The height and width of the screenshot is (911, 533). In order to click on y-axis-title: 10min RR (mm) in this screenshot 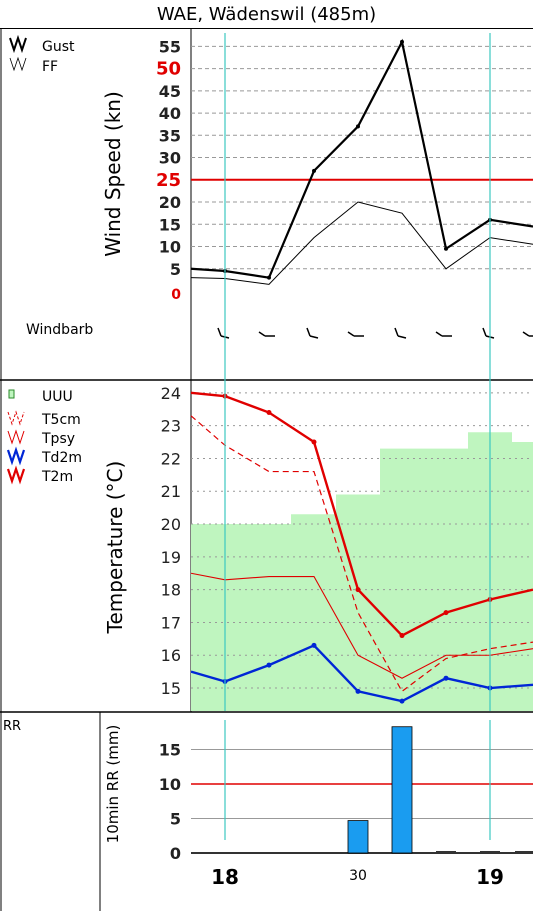, I will do `click(113, 784)`.